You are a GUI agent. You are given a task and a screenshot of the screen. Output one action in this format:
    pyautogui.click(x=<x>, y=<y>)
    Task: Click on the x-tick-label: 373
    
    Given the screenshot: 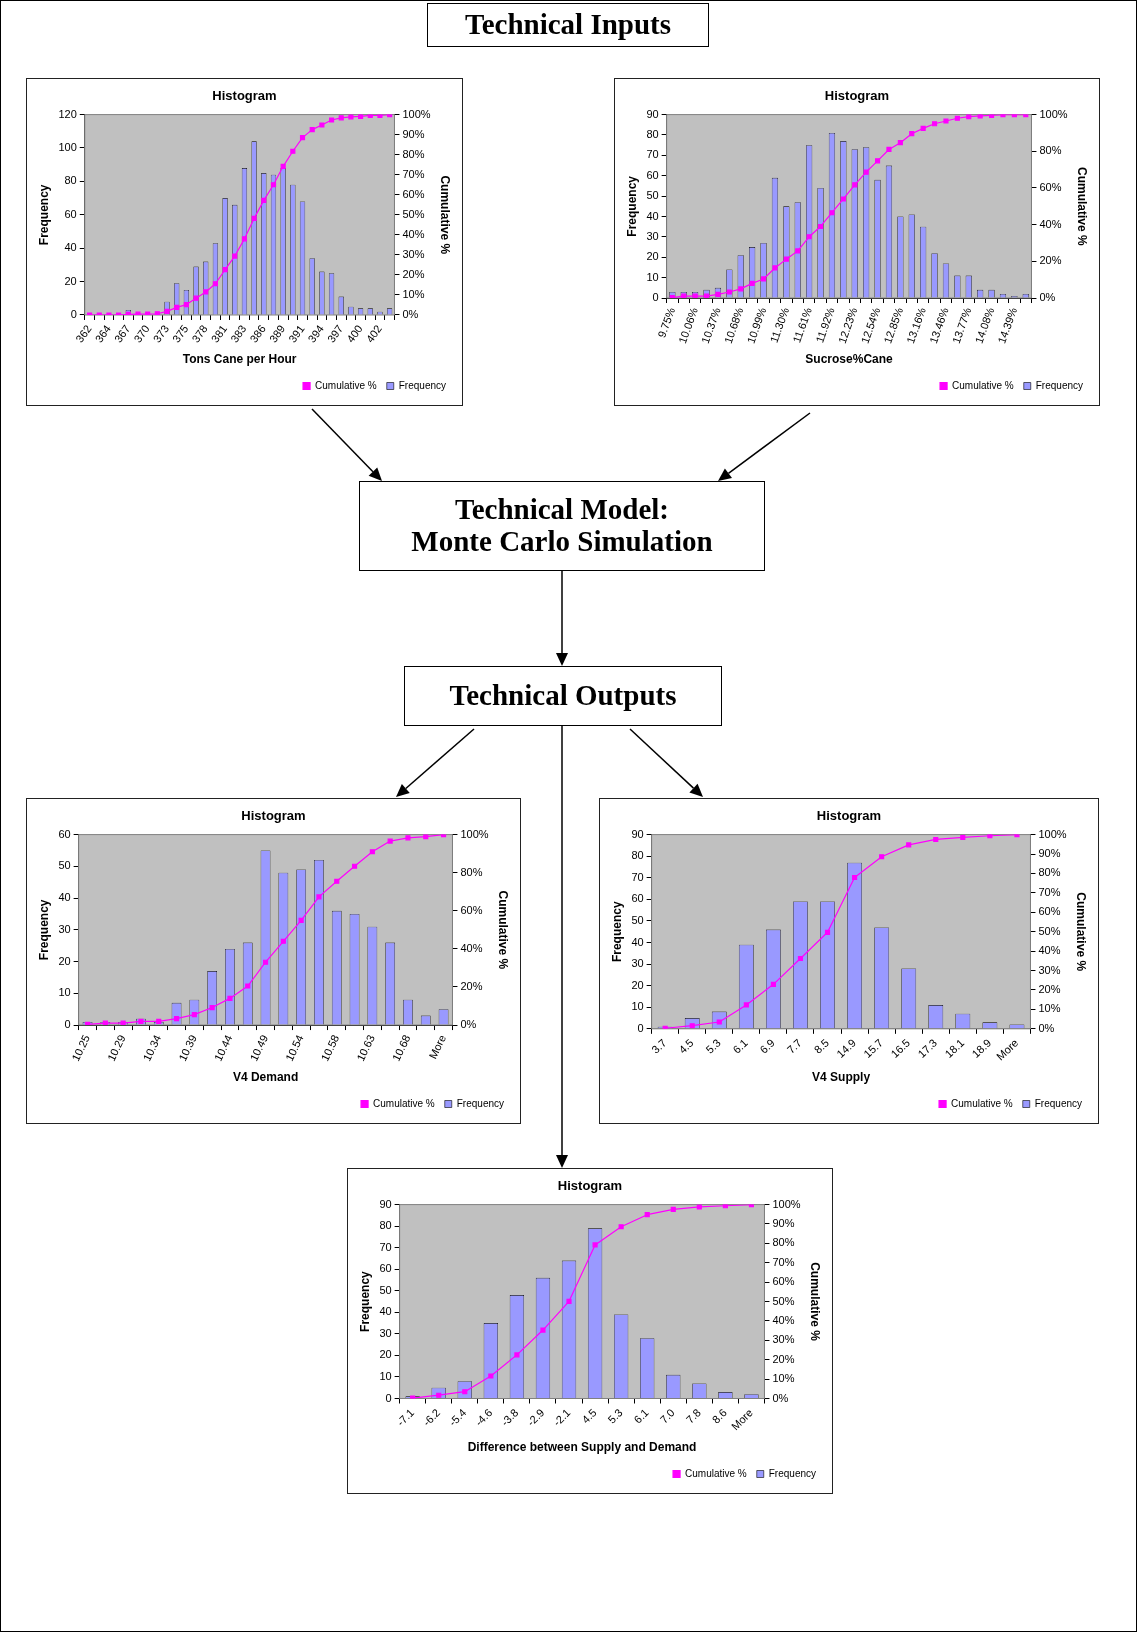 What is the action you would take?
    pyautogui.click(x=161, y=333)
    